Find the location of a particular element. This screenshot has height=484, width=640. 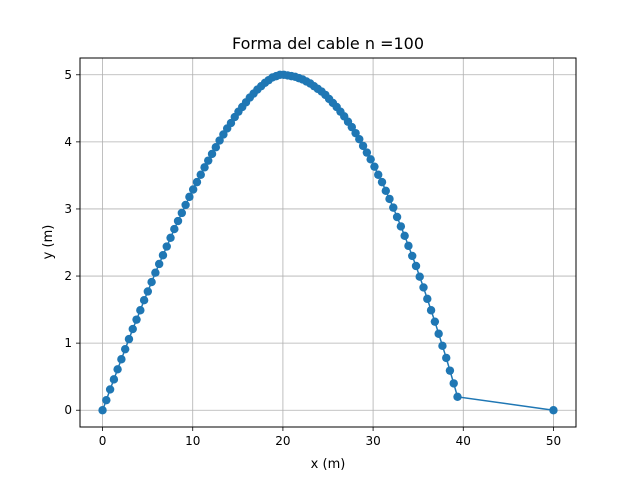

x-tick-label: 0 is located at coordinates (103, 441).